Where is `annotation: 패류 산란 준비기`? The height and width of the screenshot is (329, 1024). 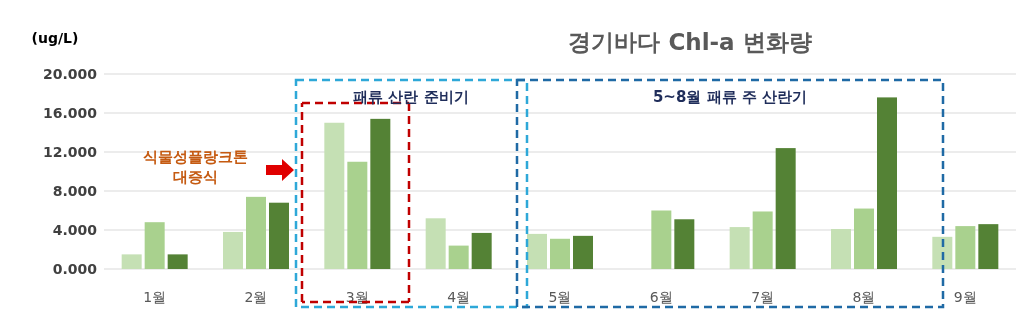
annotation: 패류 산란 준비기 is located at coordinates (411, 97).